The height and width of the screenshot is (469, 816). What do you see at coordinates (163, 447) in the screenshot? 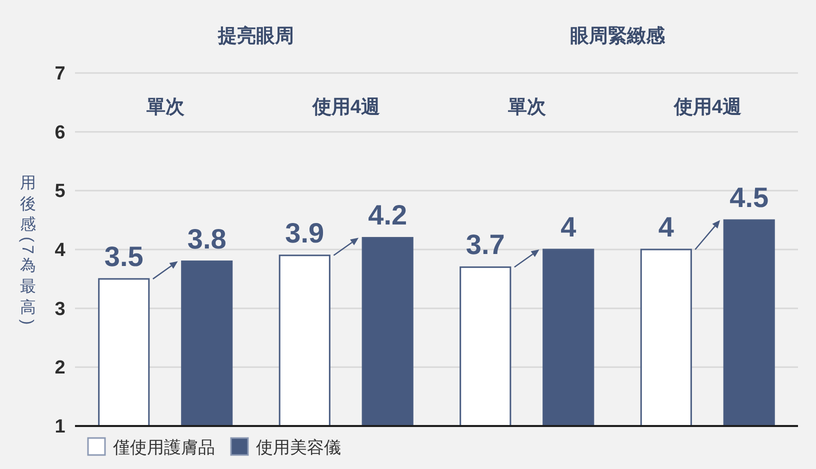
I see `series-label: 僅使用護膚品` at bounding box center [163, 447].